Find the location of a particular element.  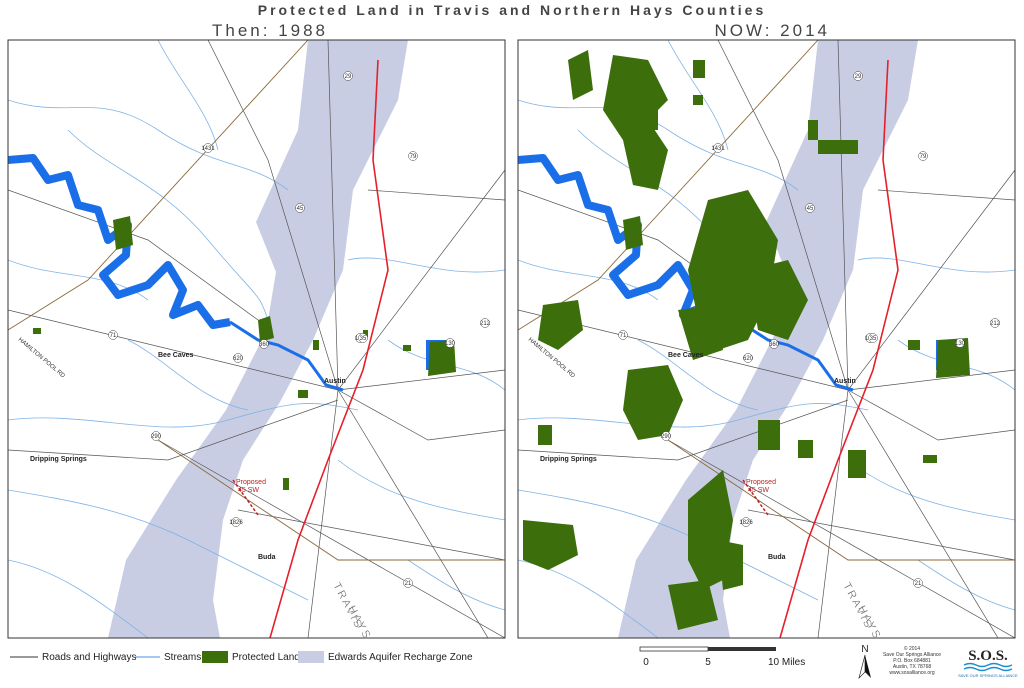

credit-line: © 2014 is located at coordinates (912, 648).